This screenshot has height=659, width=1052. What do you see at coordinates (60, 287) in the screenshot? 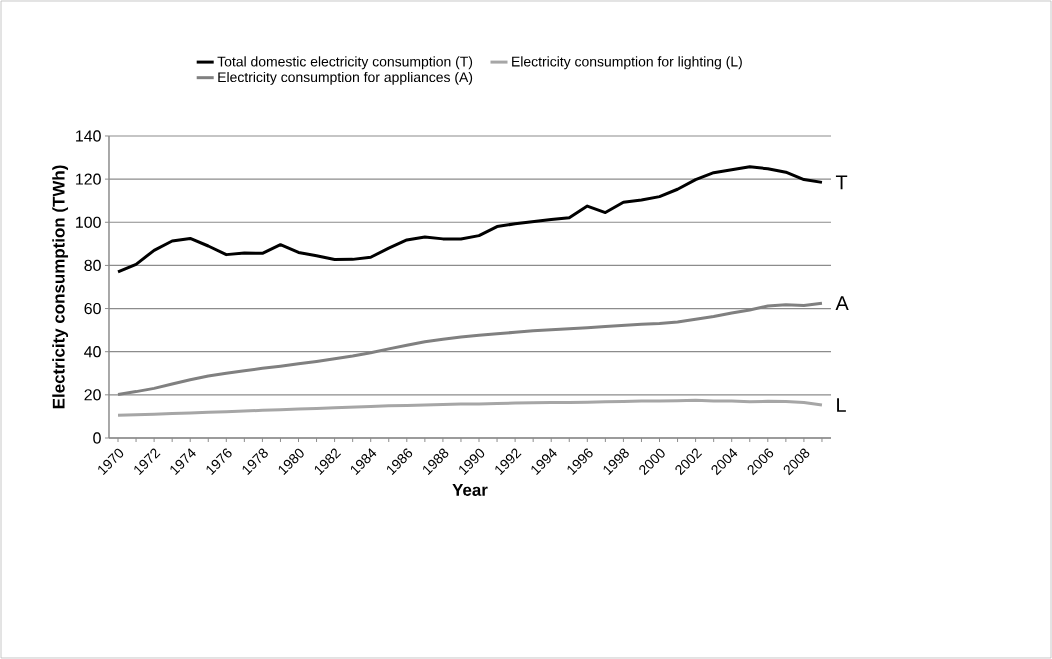
I see `y-axis-title: Electricity consumption (TWh)` at bounding box center [60, 287].